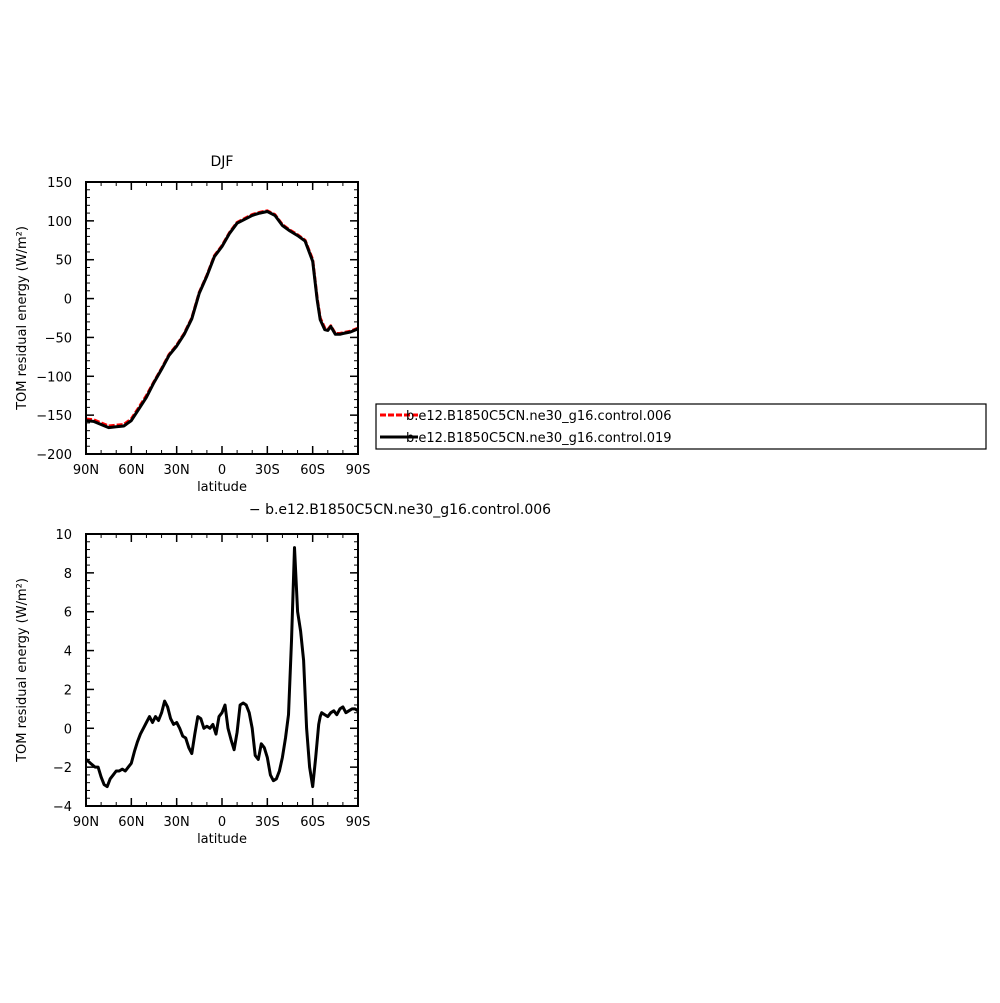 The height and width of the screenshot is (1003, 1000). Describe the element at coordinates (59, 183) in the screenshot. I see `y-tick-label: 150` at that location.